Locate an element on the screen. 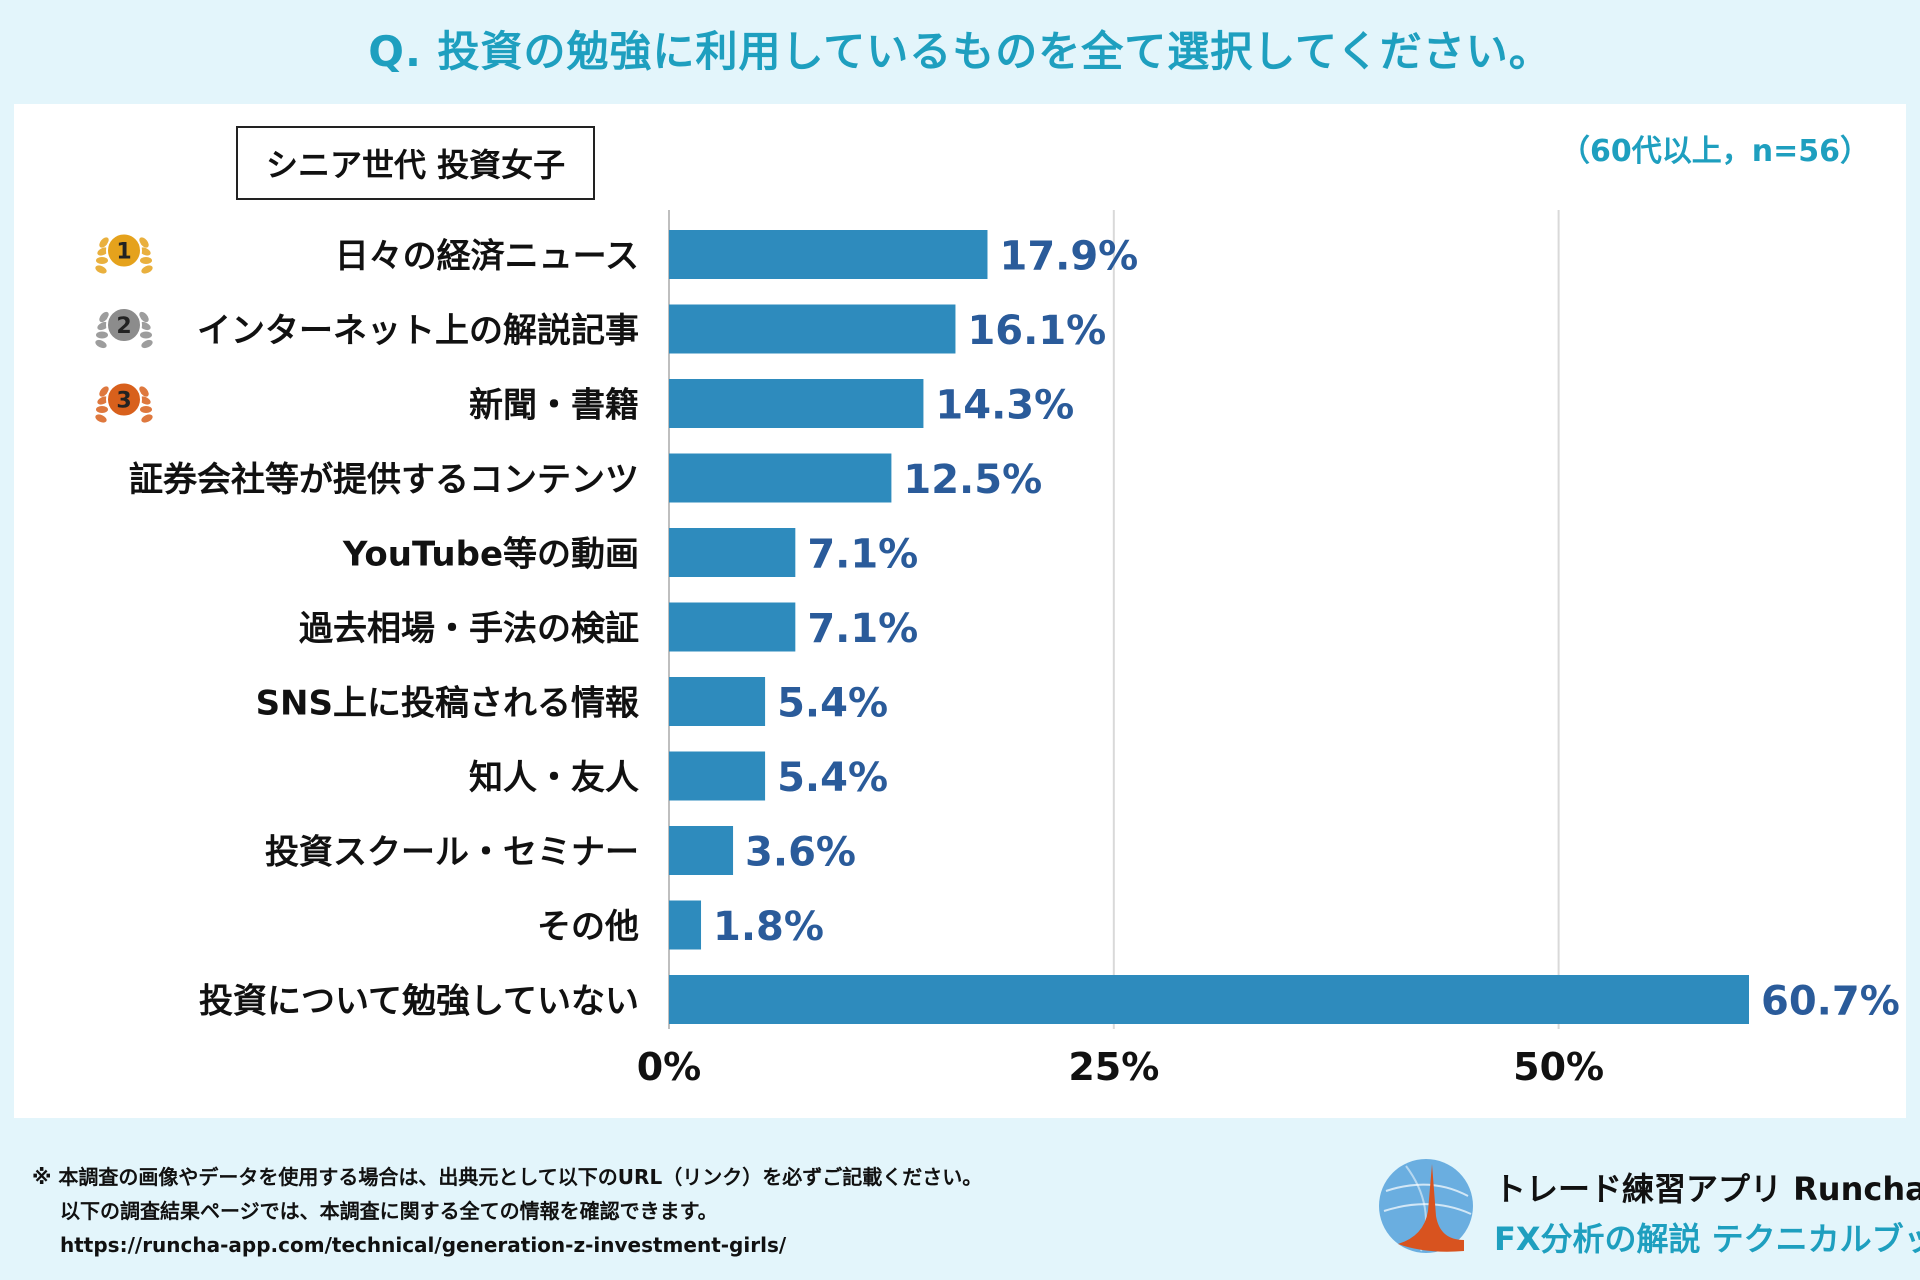  category-label: 日々の経済ニュース is located at coordinates (487, 257).